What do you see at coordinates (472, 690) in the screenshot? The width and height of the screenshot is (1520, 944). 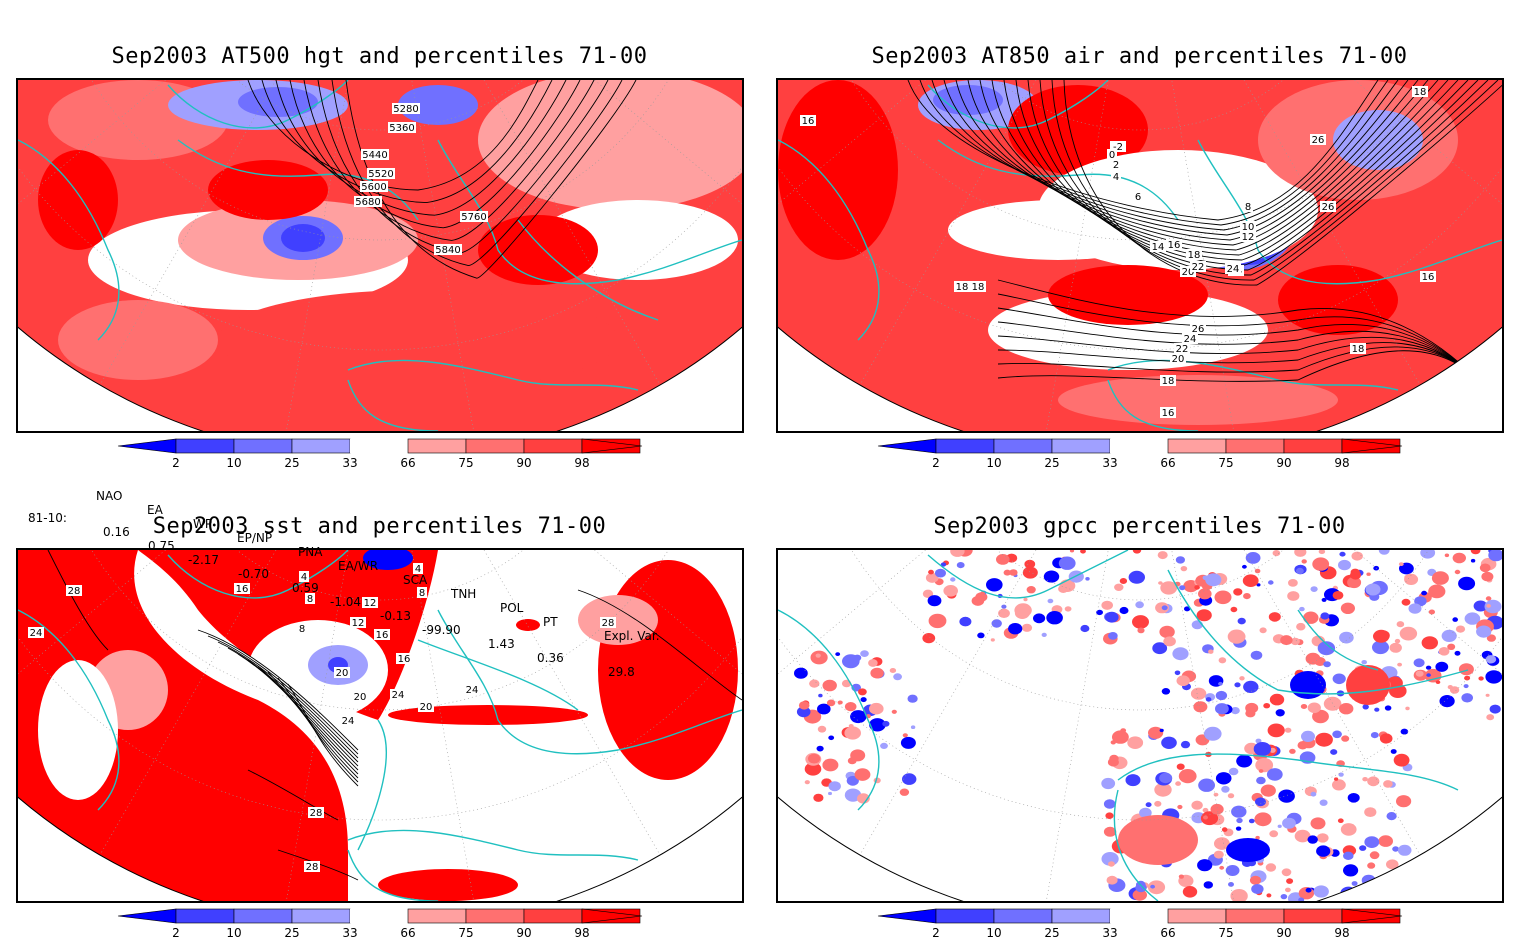 I see `contour-label: 24` at bounding box center [472, 690].